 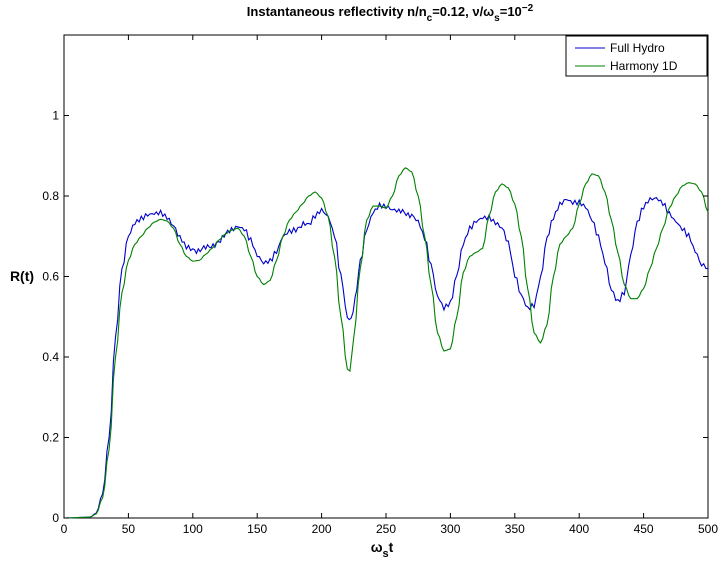 I want to click on legend: Full Hydro Harmony 1D, so click(x=636, y=56).